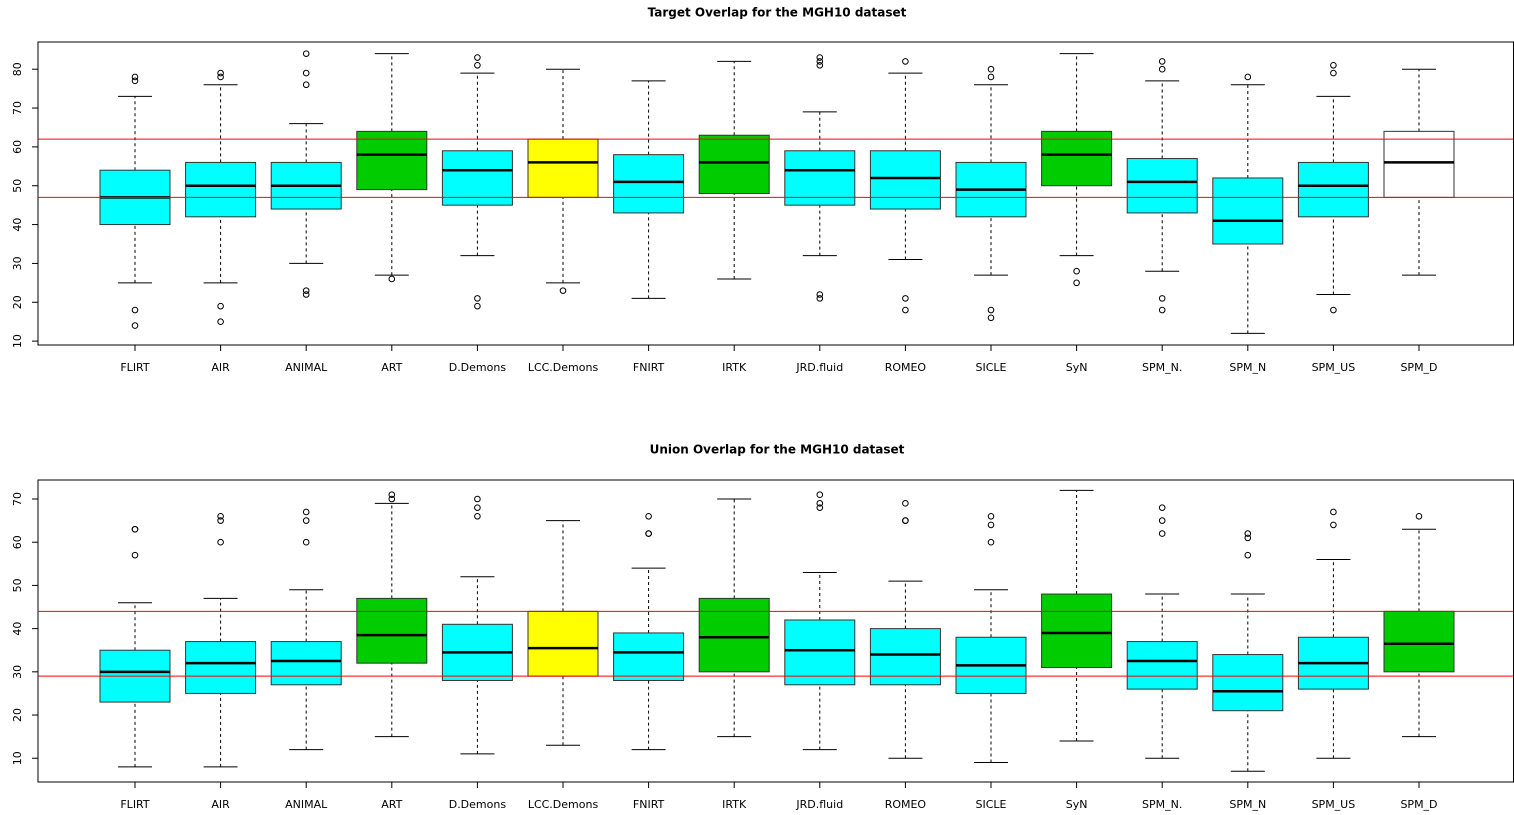 Image resolution: width=1514 pixels, height=815 pixels. Describe the element at coordinates (306, 804) in the screenshot. I see `x-tick-label: ANIMAL` at that location.